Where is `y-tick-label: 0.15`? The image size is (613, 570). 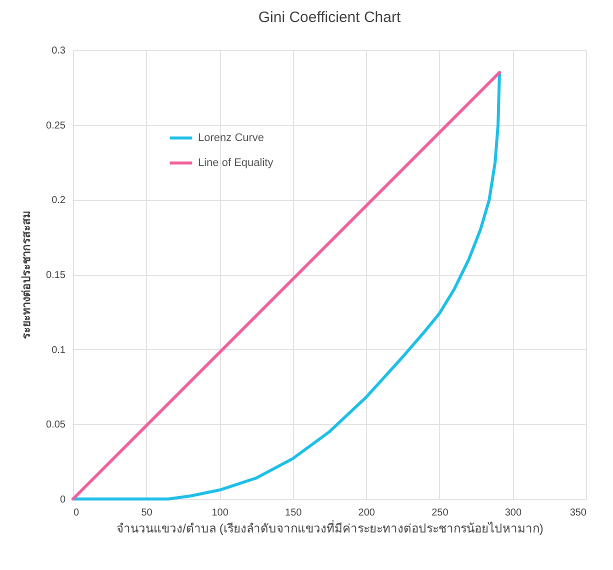
y-tick-label: 0.15 is located at coordinates (56, 275).